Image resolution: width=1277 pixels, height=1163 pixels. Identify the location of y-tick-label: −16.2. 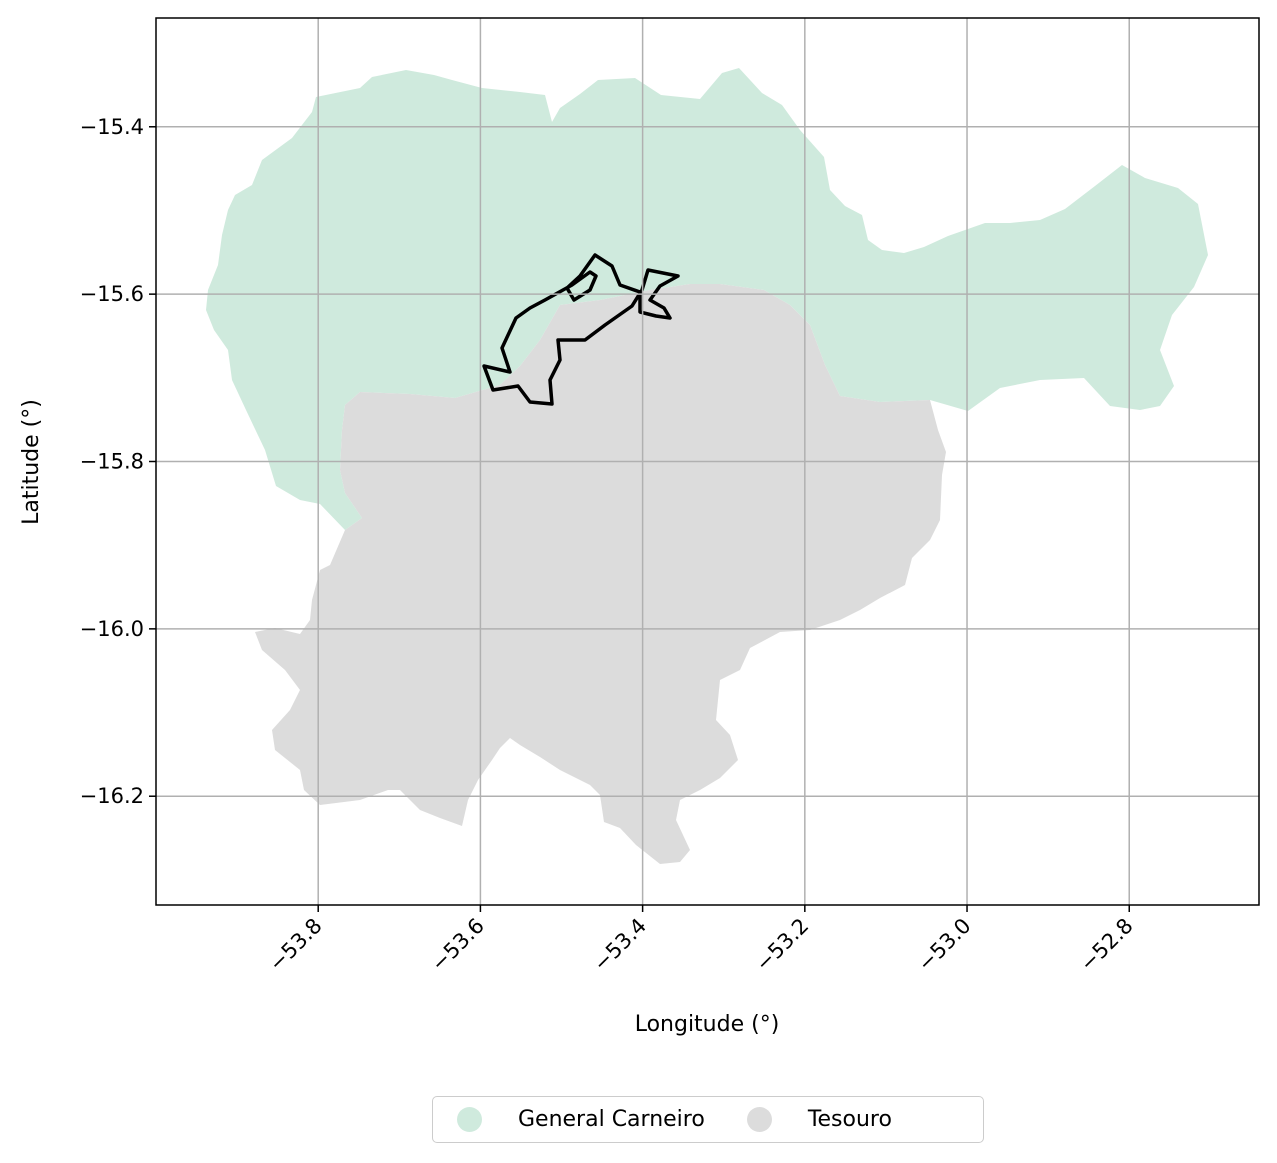
(112, 796).